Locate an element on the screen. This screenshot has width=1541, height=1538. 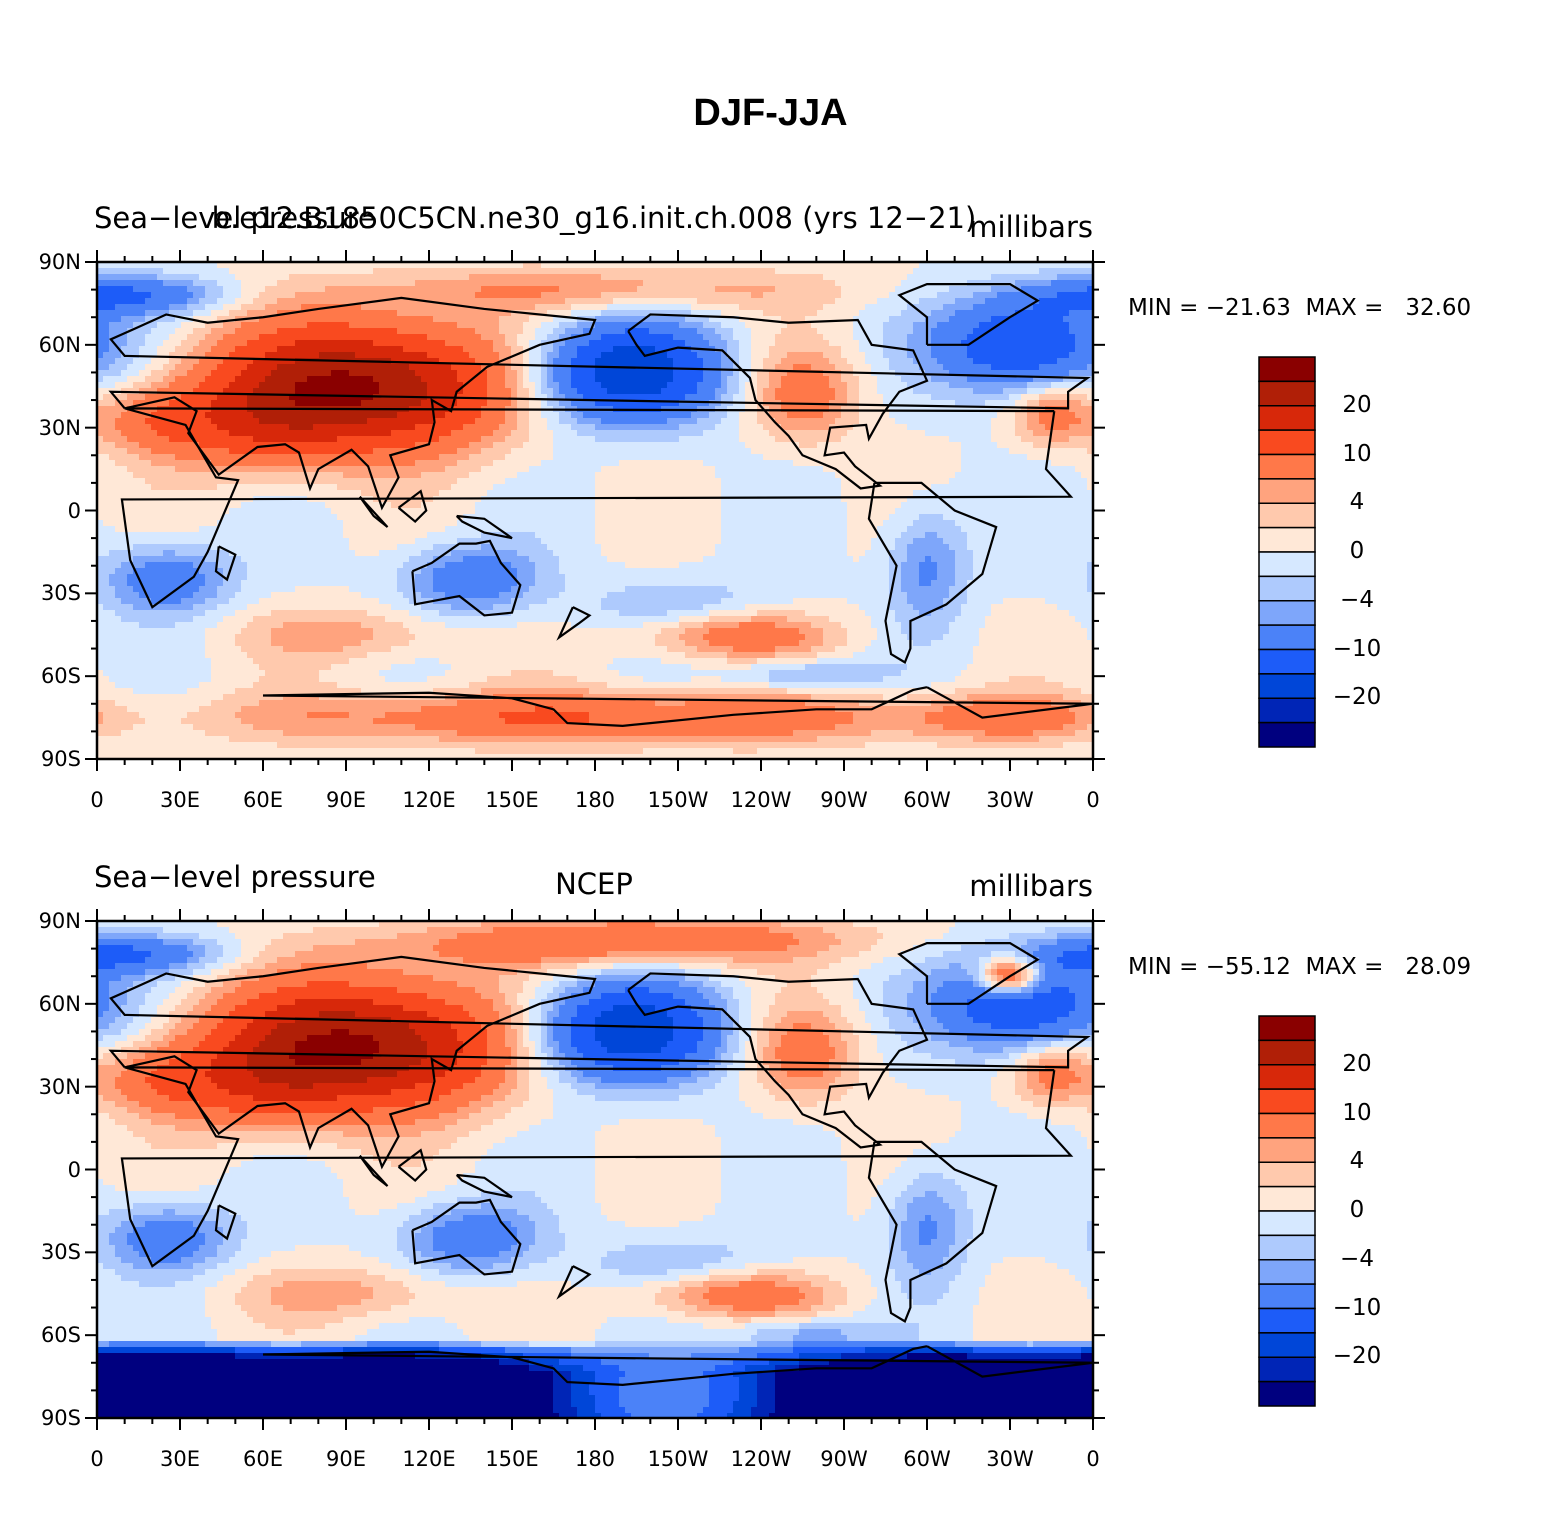
lon-tick-label: 150W is located at coordinates (678, 800).